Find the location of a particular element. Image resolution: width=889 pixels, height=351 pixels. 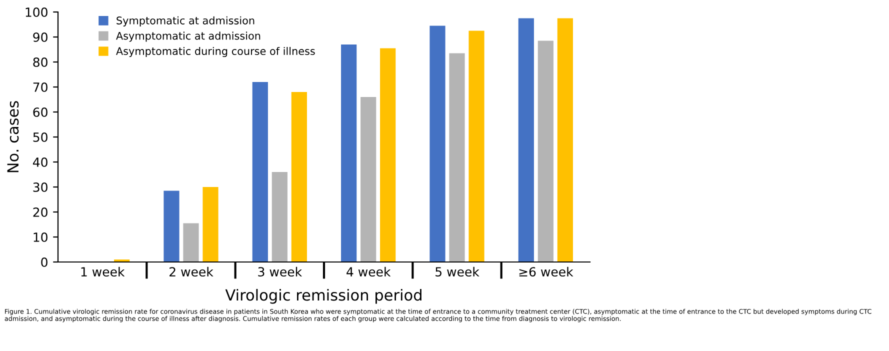

x-tick-label: 1 week is located at coordinates (103, 271).